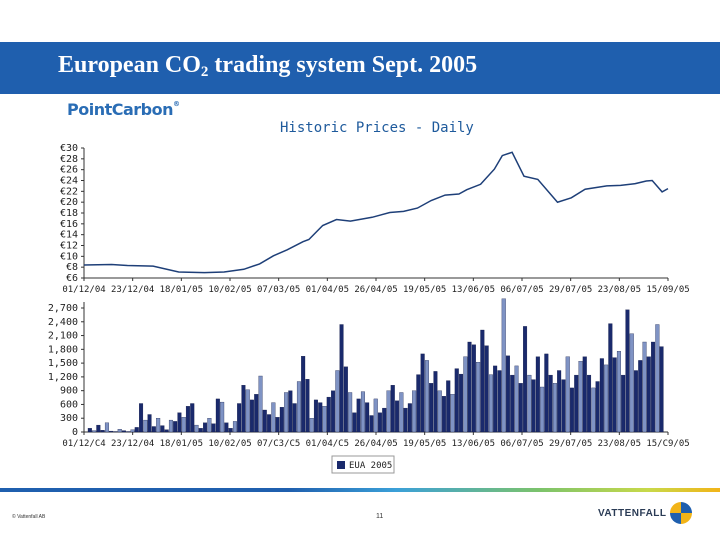 The height and width of the screenshot is (540, 720). I want to click on line-chart-y-tick-label: €16, so click(69, 224).